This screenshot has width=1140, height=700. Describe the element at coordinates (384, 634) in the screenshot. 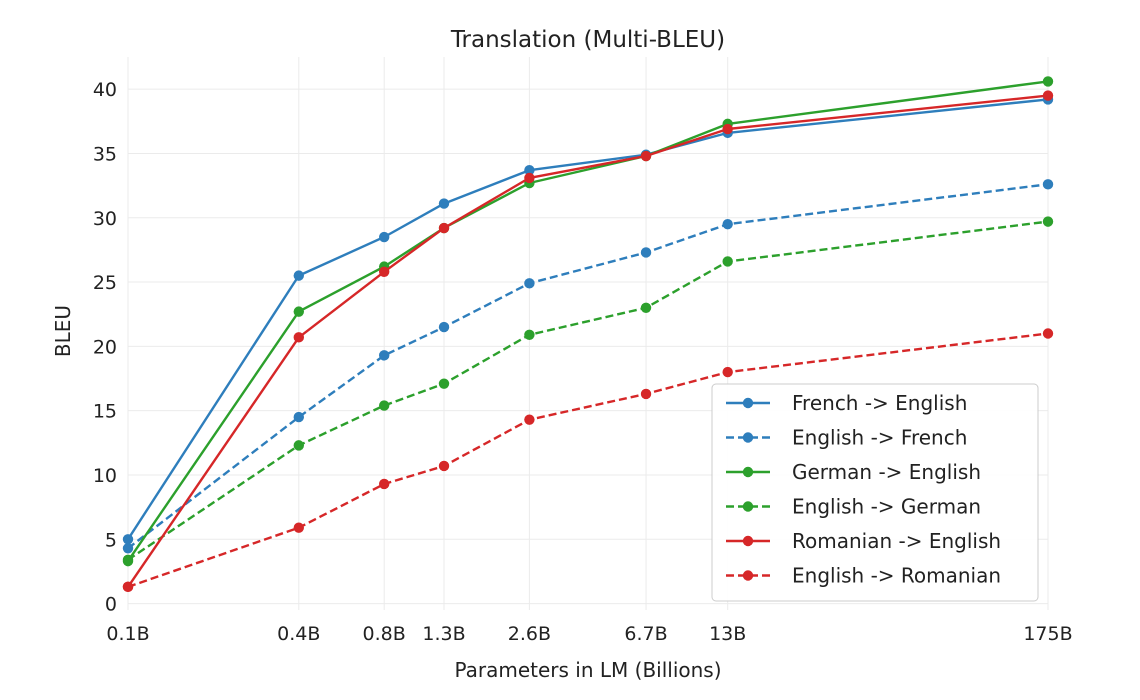

I see `x-tick-label: 0.8B` at that location.